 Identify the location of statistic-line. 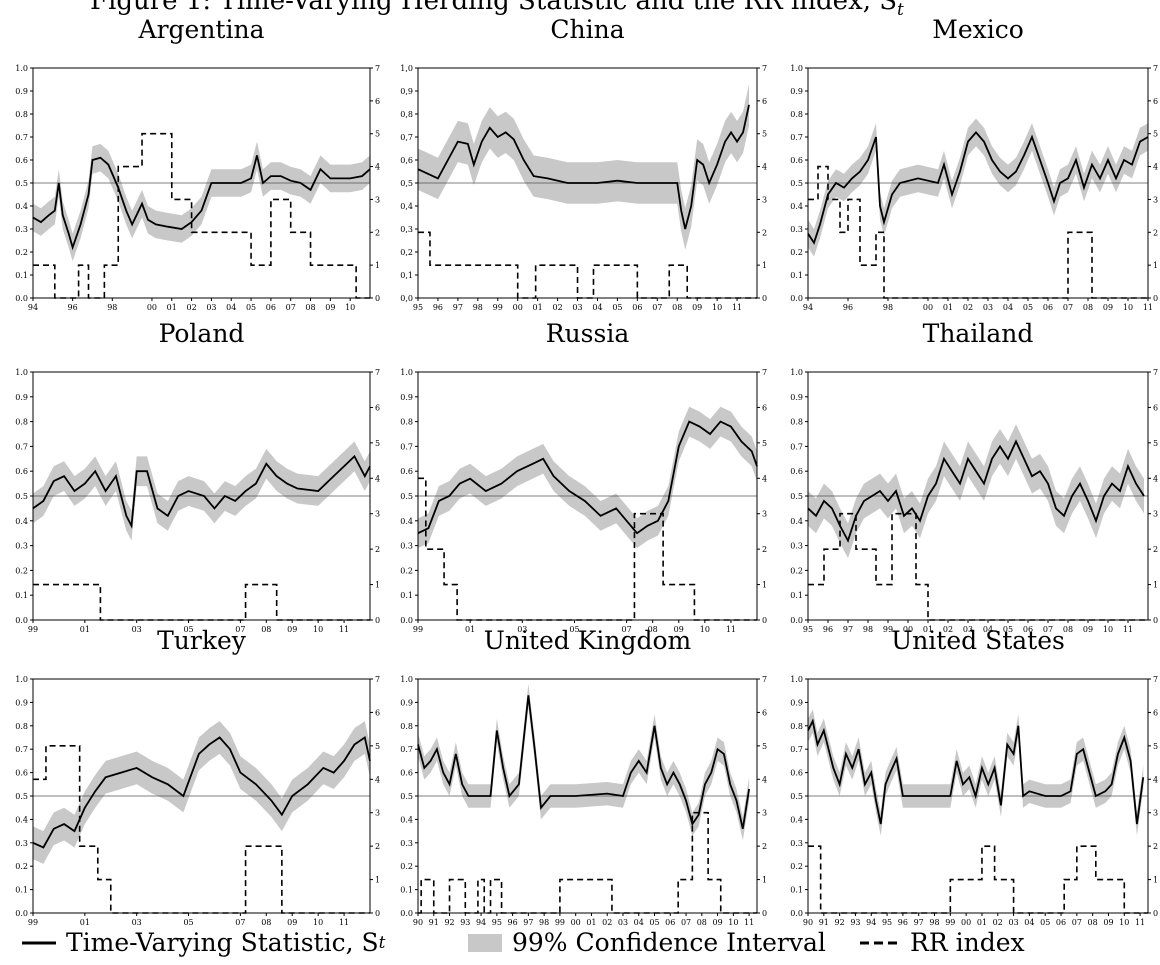
(976, 491).